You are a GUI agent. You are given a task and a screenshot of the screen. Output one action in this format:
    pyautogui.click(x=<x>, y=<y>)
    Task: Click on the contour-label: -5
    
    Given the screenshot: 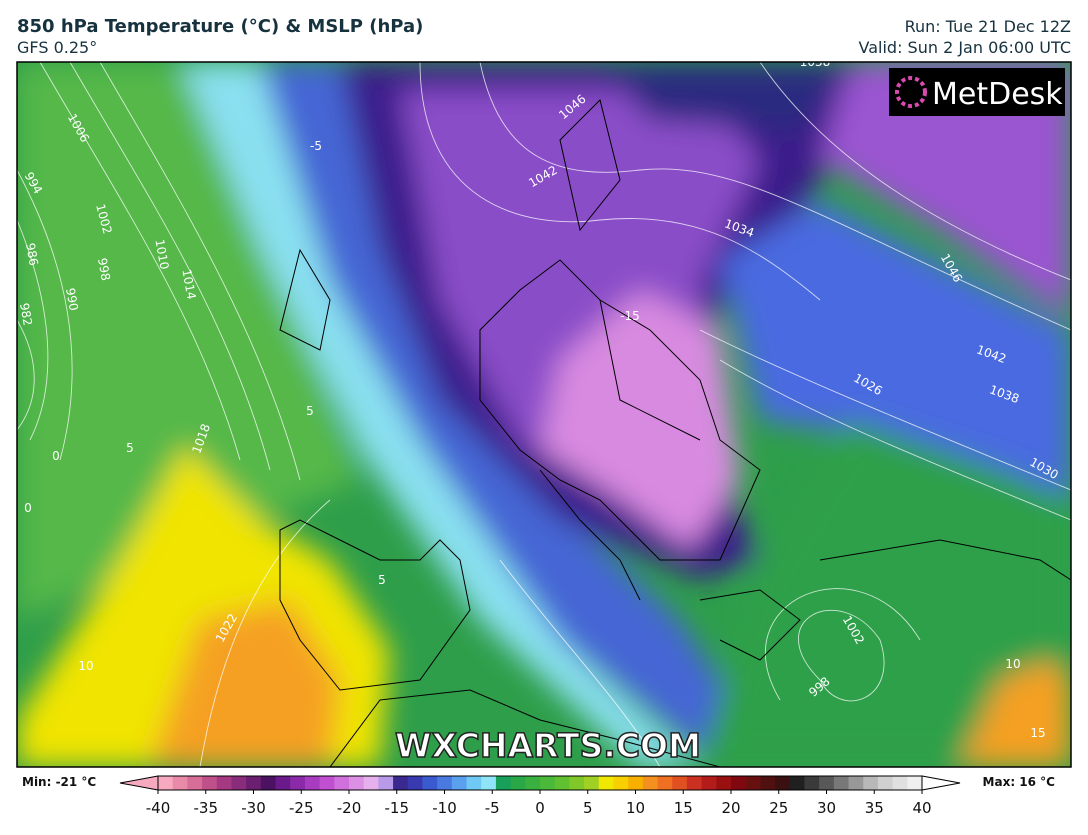 What is the action you would take?
    pyautogui.click(x=316, y=146)
    